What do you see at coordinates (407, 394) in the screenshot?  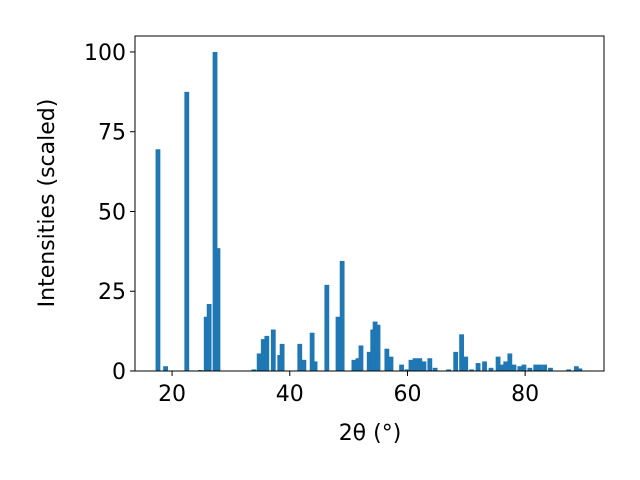 I see `x-tick-label: 60` at bounding box center [407, 394].